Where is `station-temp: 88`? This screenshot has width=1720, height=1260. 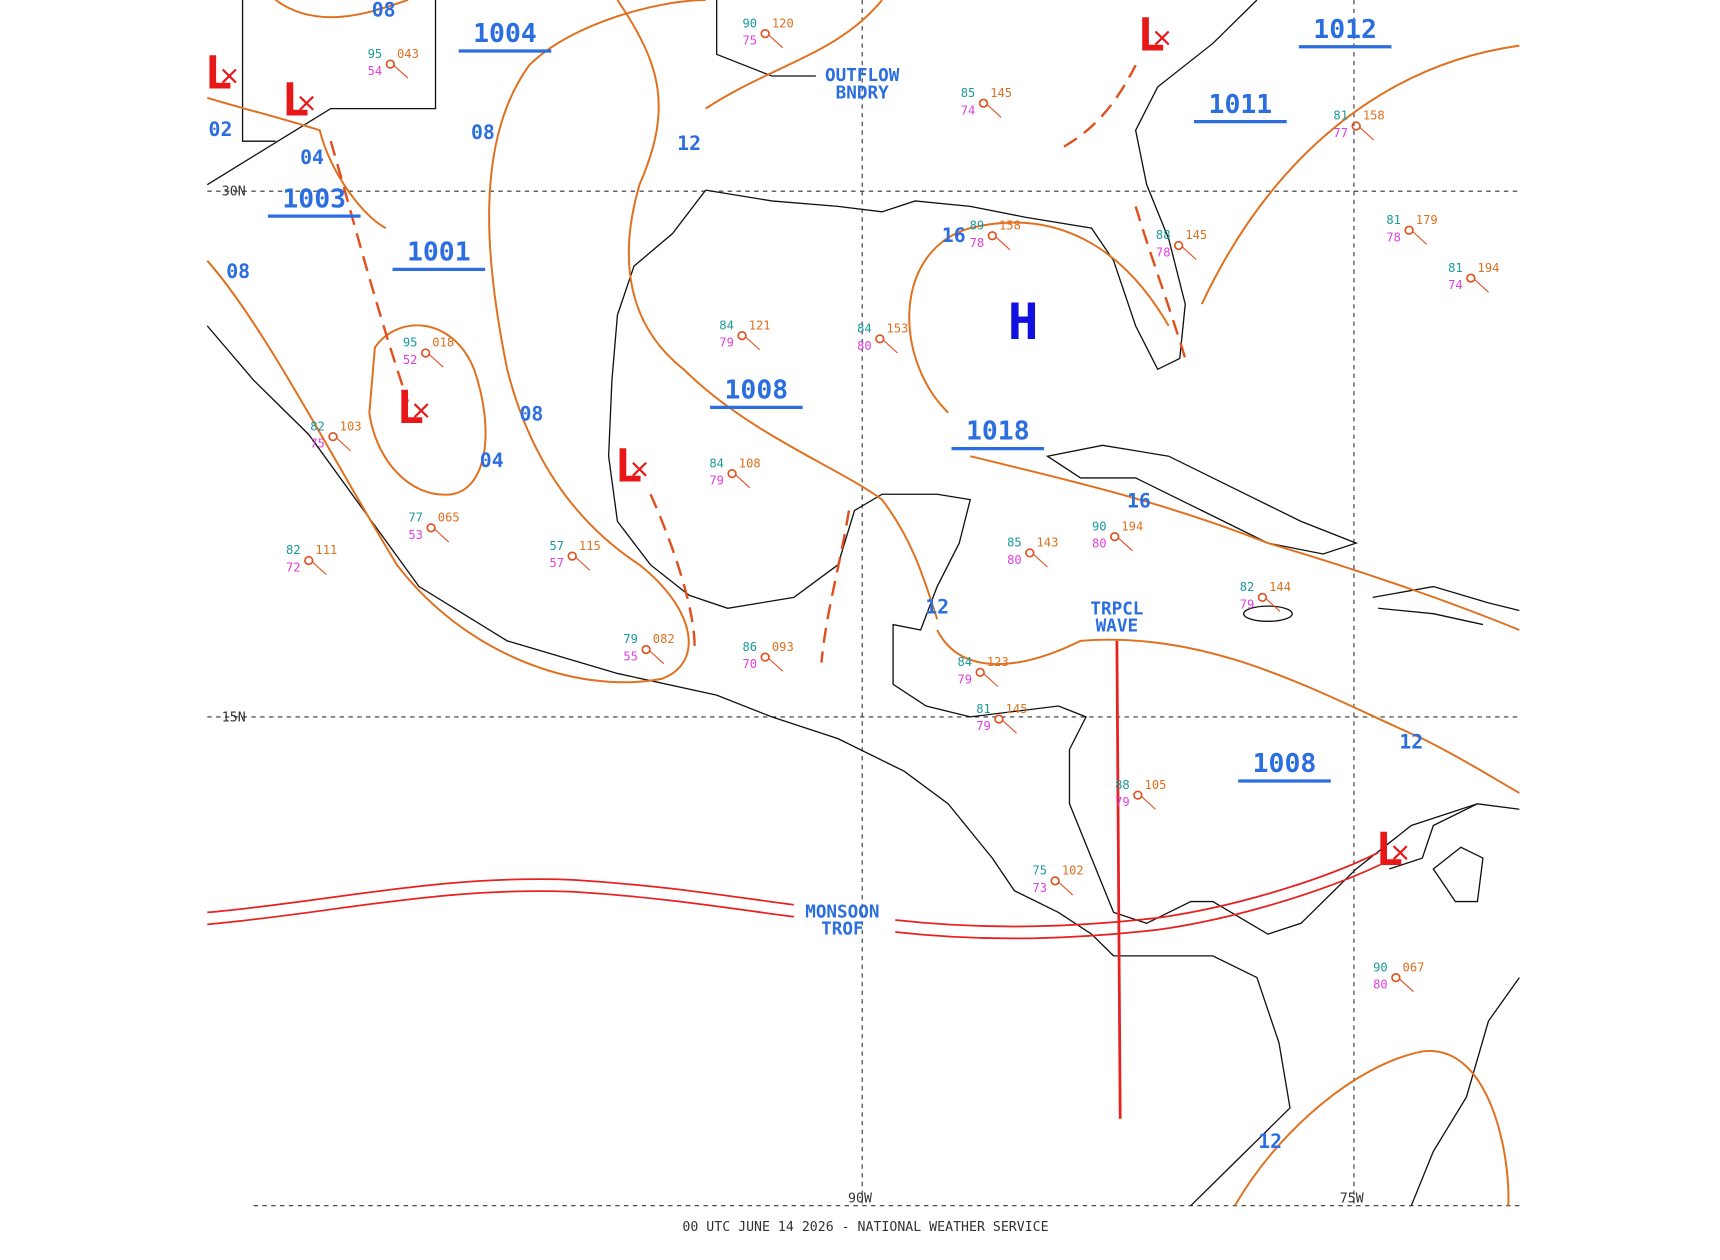 station-temp: 88 is located at coordinates (1122, 785).